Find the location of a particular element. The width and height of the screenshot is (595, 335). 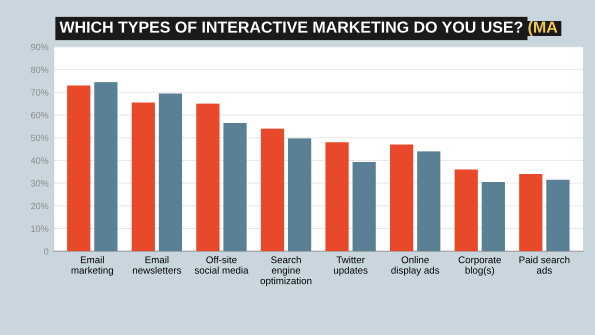

y-tick-label: 20% is located at coordinates (39, 206).